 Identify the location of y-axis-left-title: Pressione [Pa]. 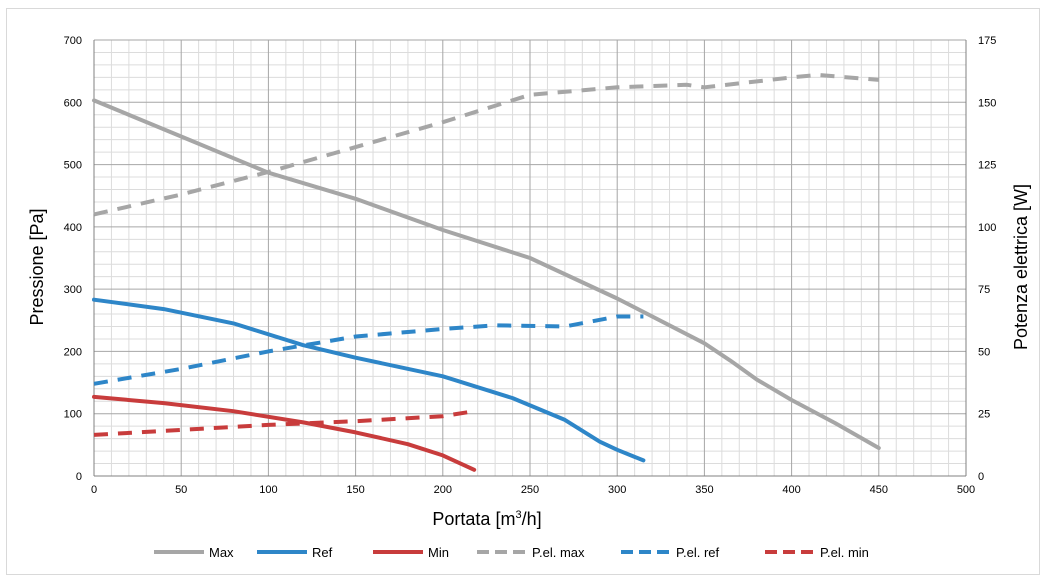
(37, 266).